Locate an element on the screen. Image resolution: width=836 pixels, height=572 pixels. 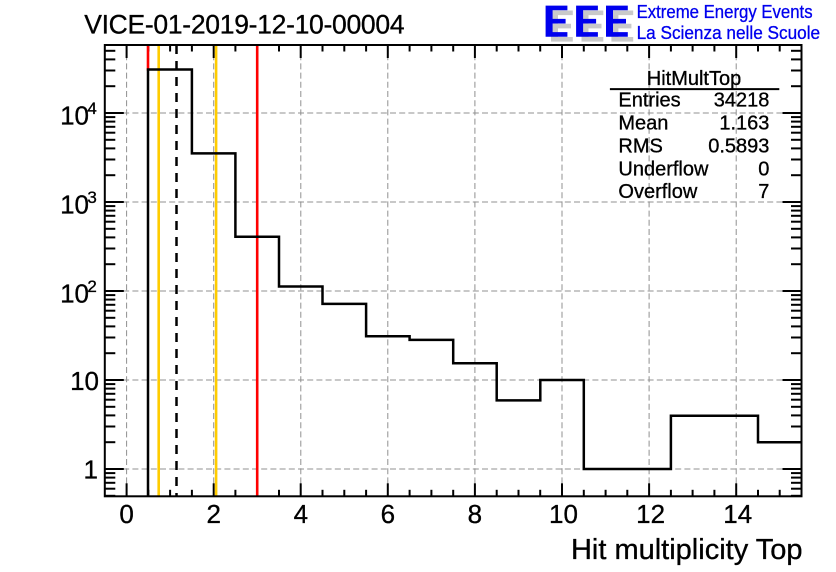
svg-text: Entries is located at coordinates (649, 101).